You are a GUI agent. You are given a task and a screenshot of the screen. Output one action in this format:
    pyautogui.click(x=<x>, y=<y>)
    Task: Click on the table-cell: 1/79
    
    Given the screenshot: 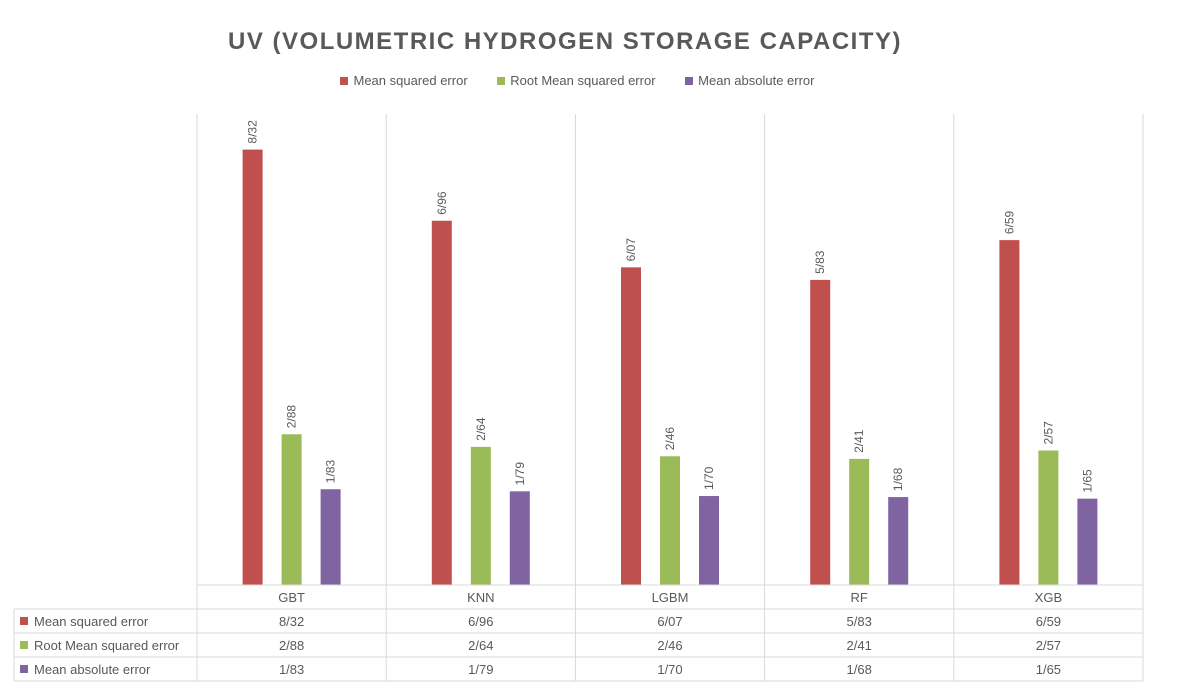 What is the action you would take?
    pyautogui.click(x=480, y=669)
    